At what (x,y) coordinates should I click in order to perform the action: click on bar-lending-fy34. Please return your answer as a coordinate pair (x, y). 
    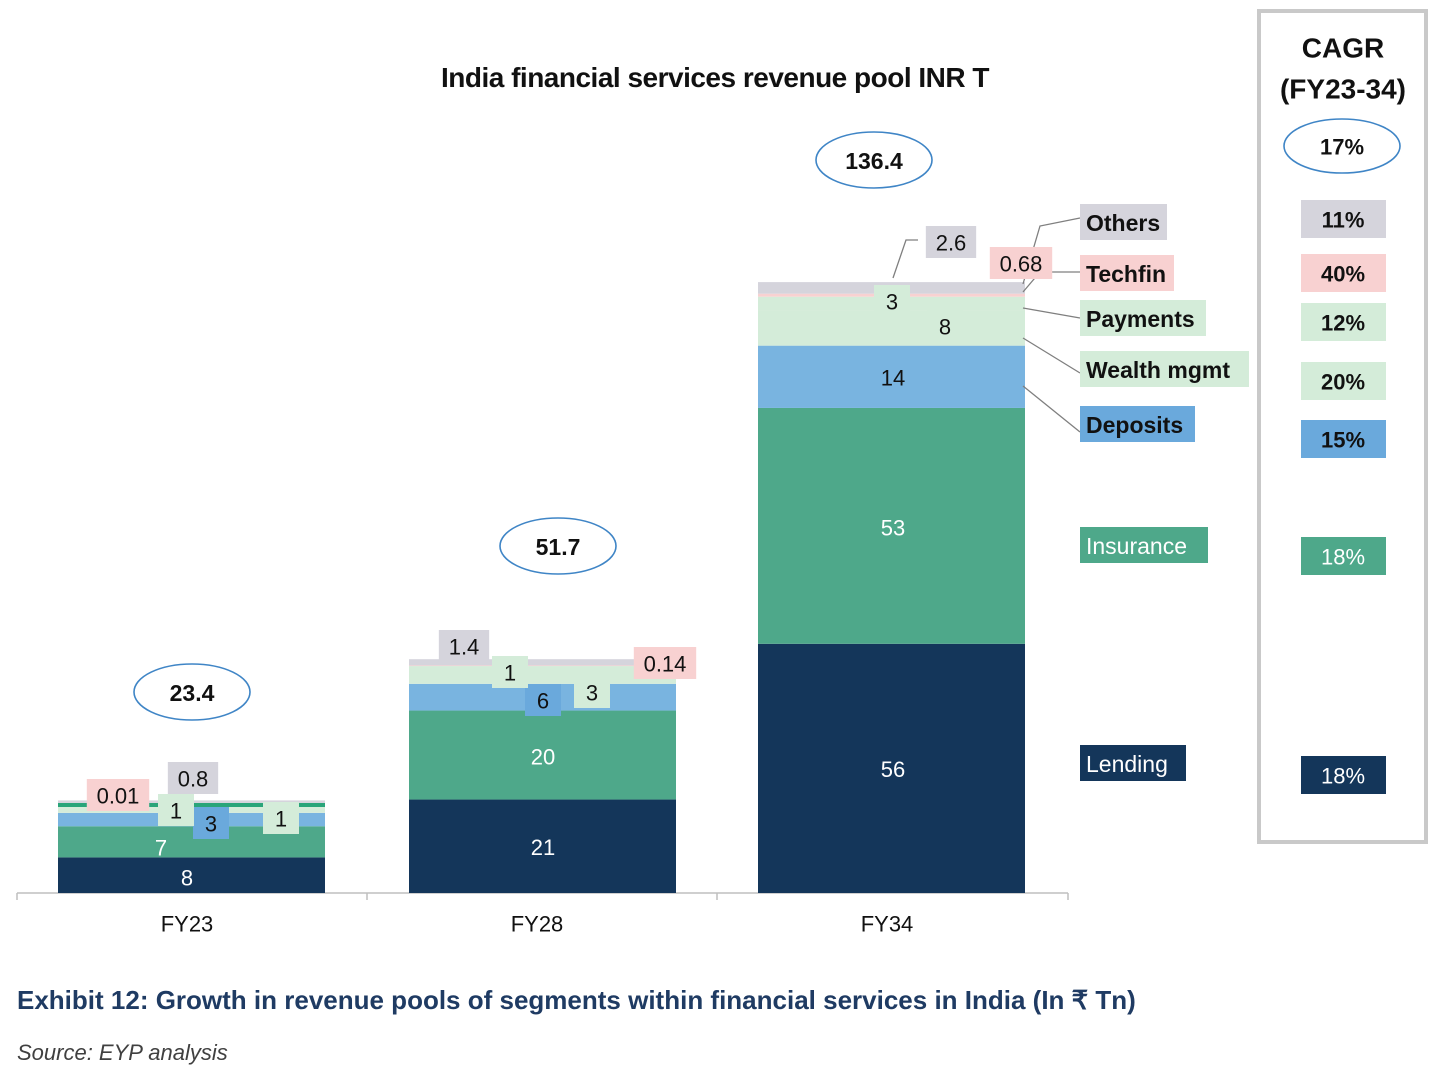
    Looking at the image, I should click on (891, 768).